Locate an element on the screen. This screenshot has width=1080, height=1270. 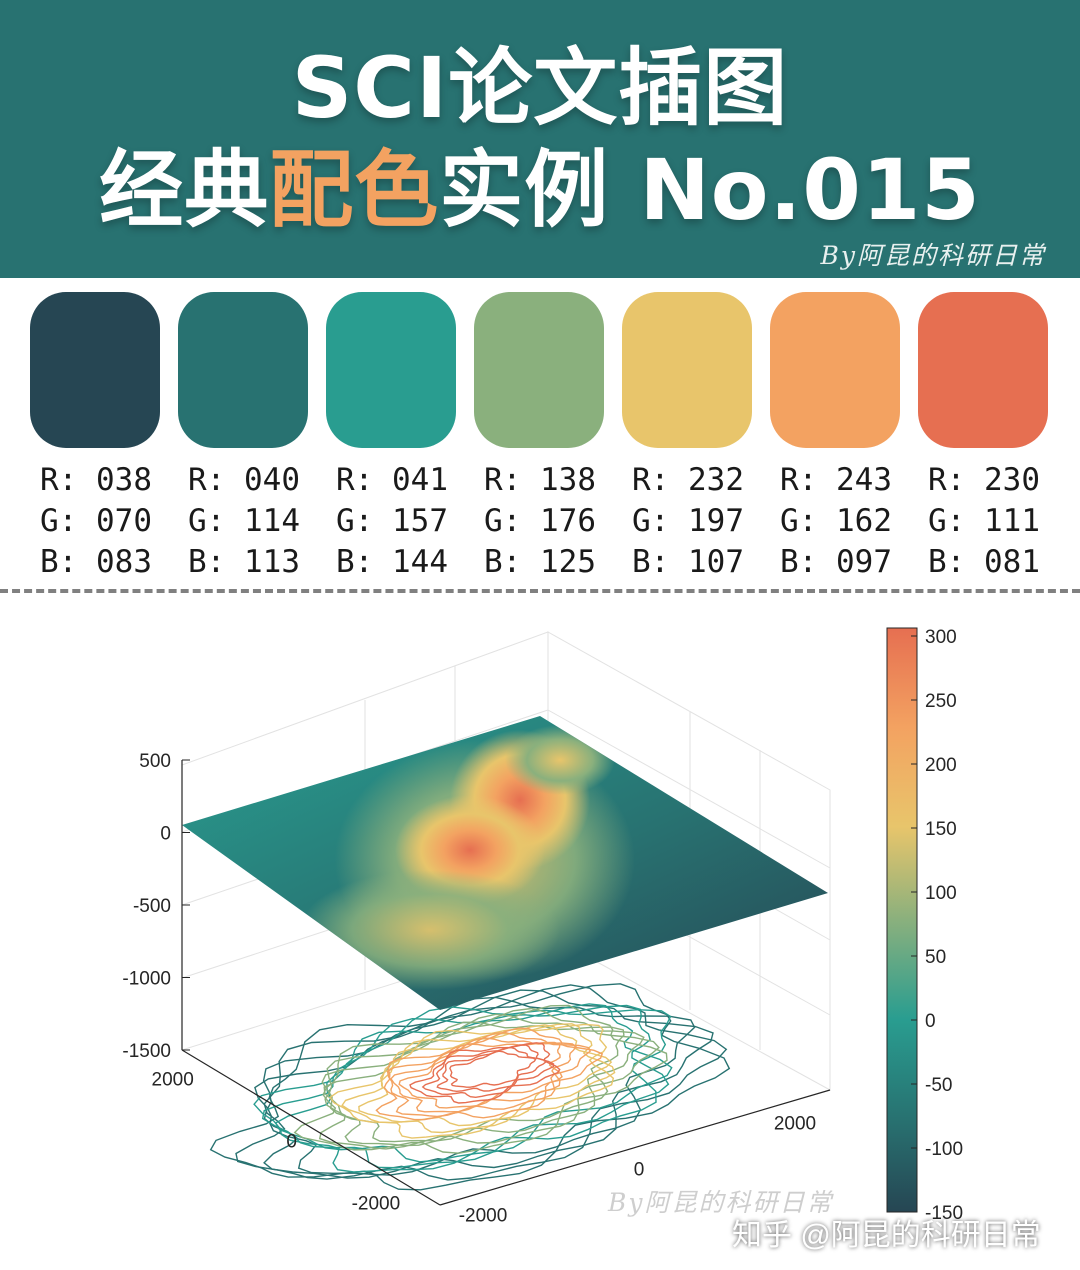
green-value: G: 114 is located at coordinates (244, 521).